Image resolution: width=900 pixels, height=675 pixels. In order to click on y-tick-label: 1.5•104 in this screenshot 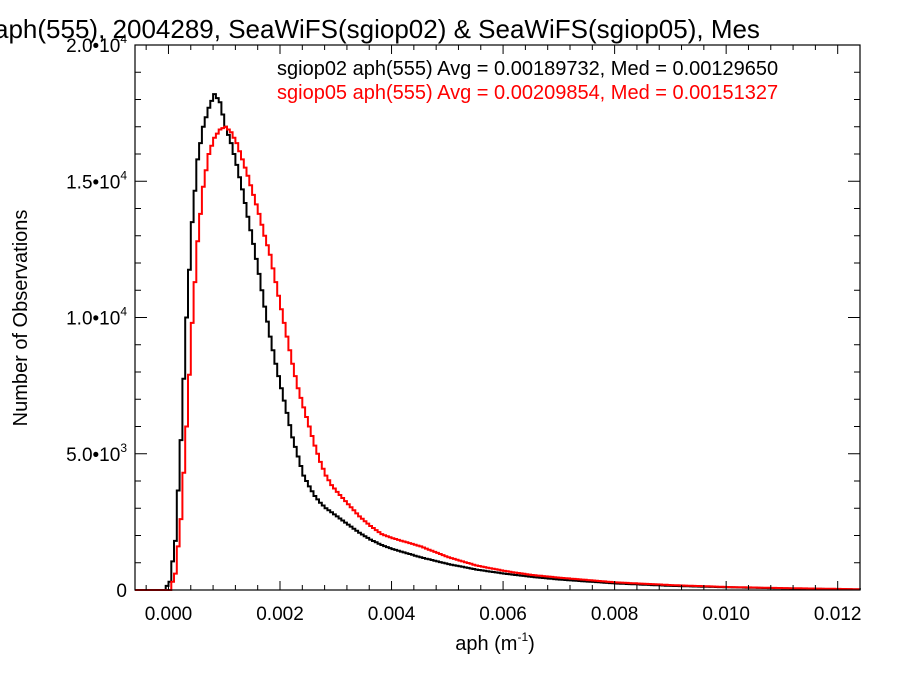, I will do `click(96, 180)`.